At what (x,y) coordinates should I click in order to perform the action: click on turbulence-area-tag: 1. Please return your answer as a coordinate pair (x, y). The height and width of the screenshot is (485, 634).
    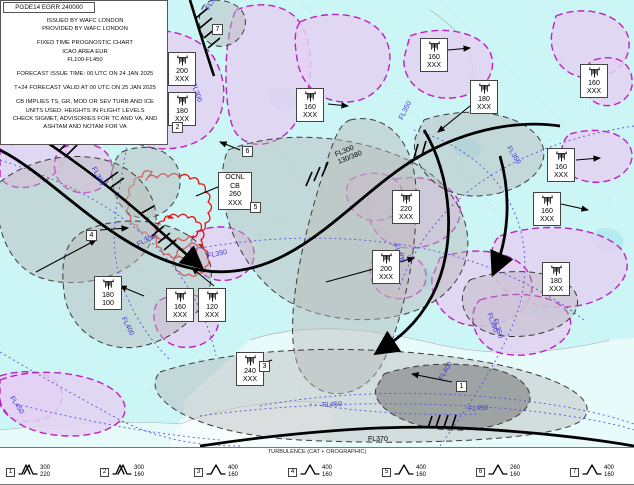
    Looking at the image, I should click on (461, 386).